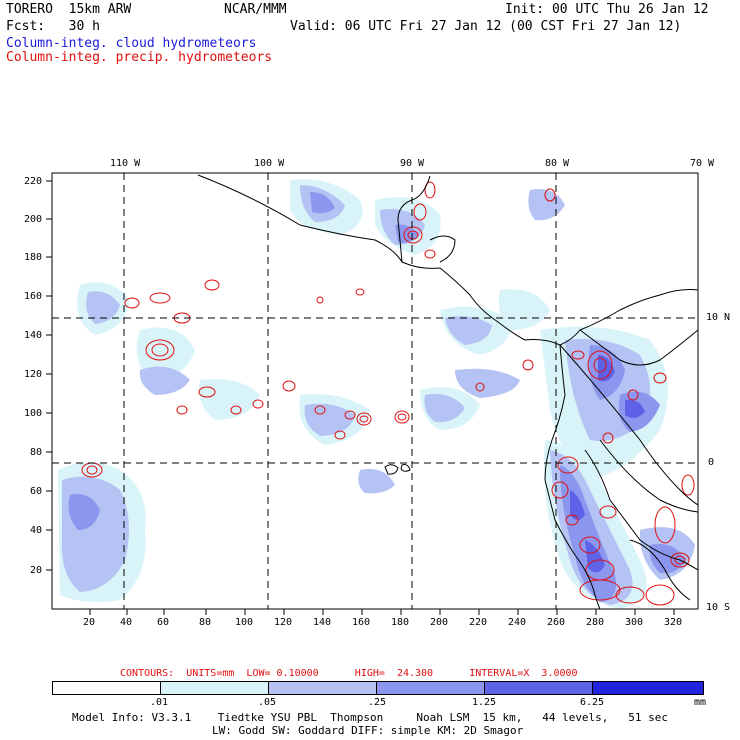  What do you see at coordinates (269, 163) in the screenshot?
I see `lon-label-100w: 100 W` at bounding box center [269, 163].